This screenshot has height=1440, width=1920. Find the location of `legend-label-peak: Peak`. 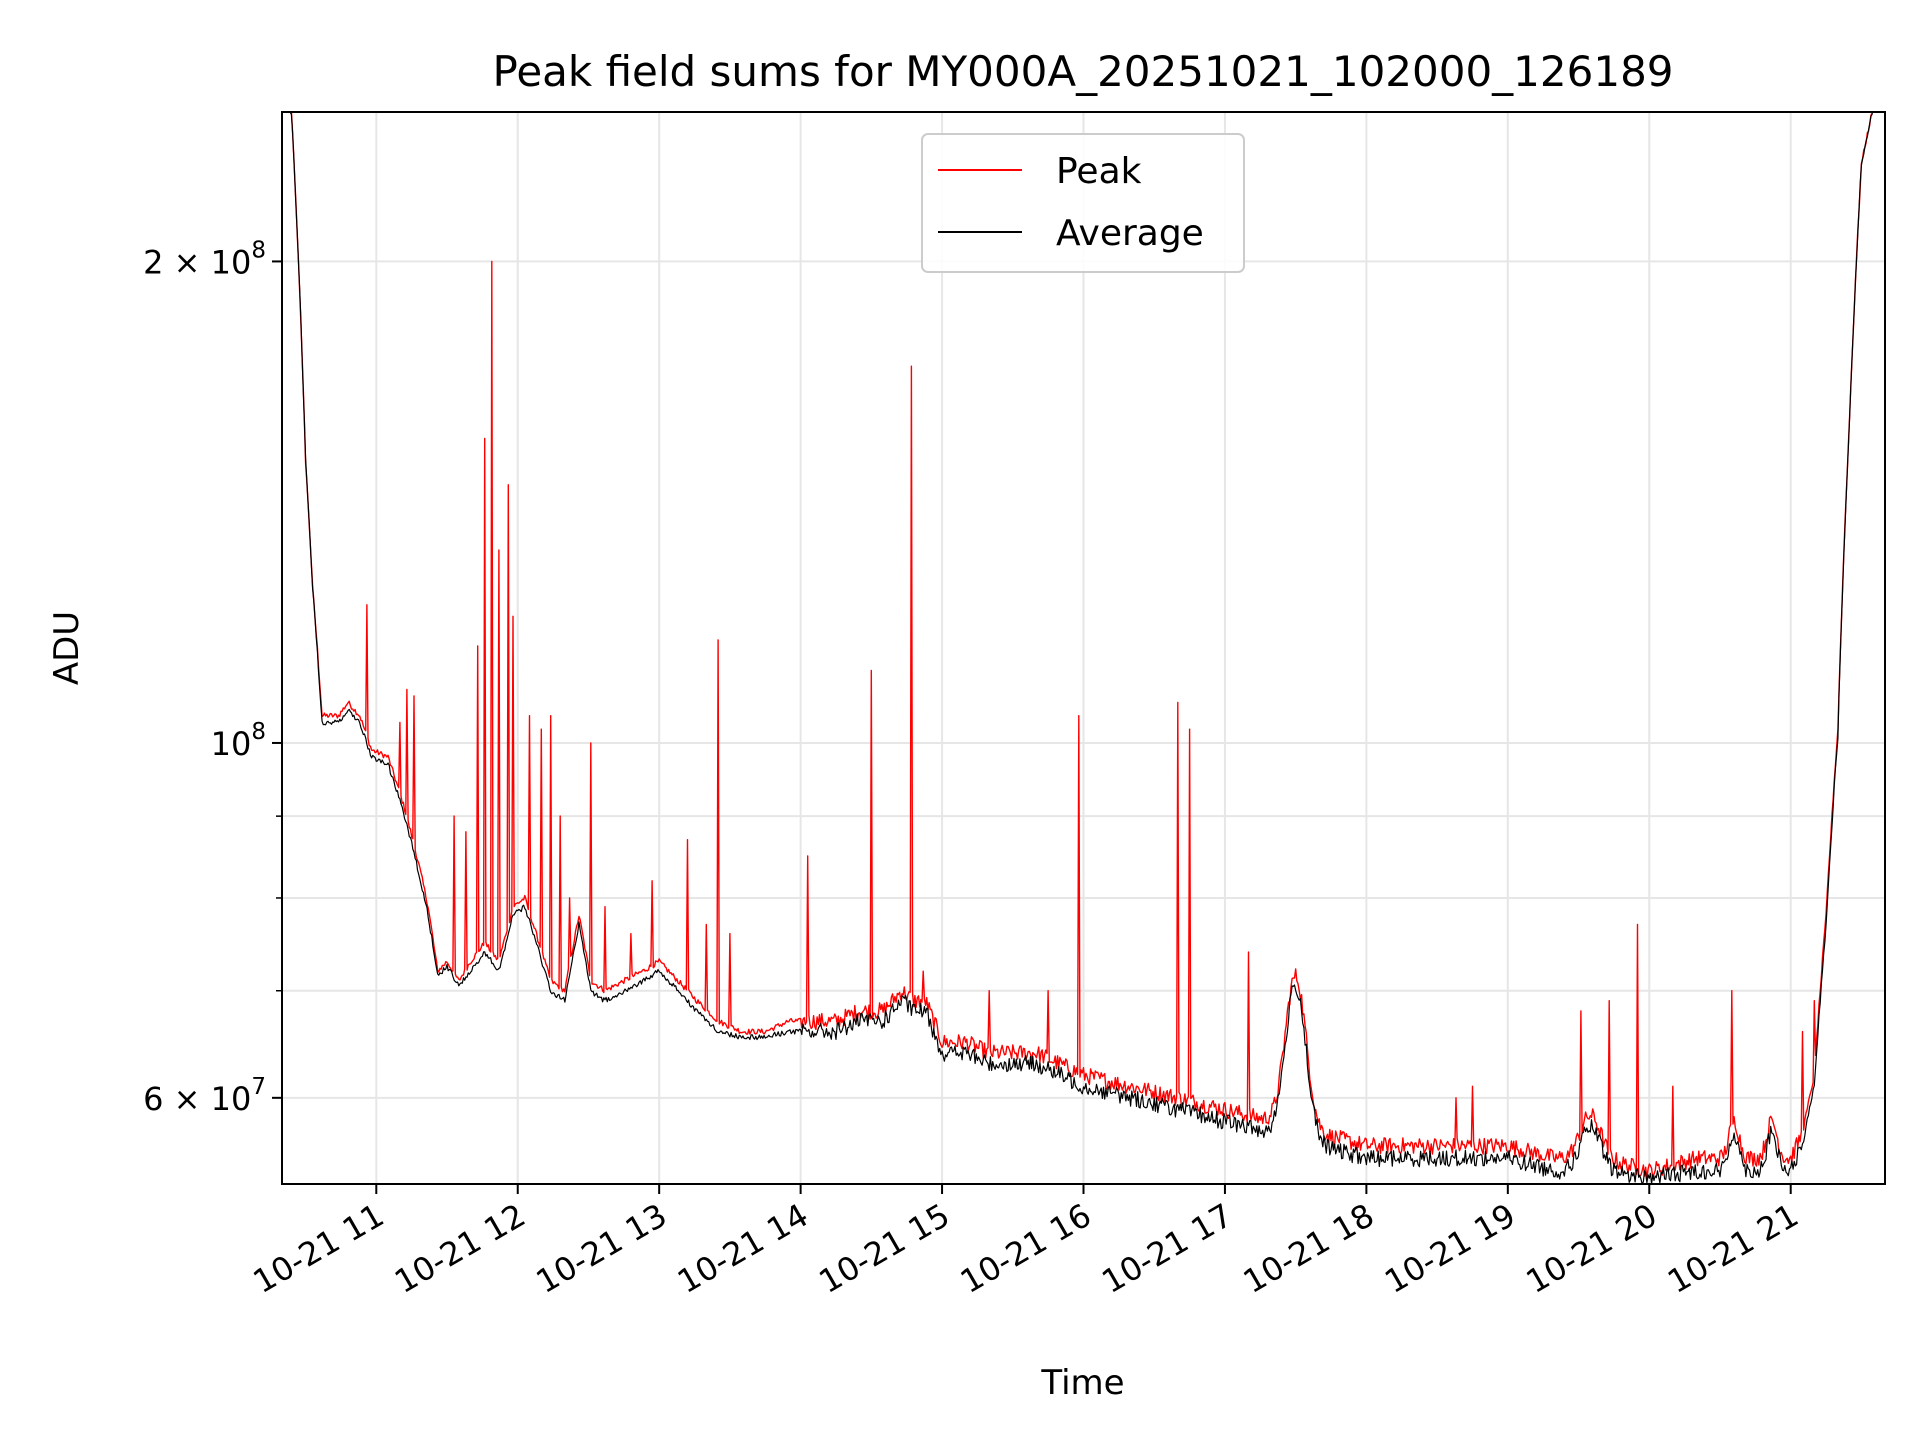

legend-label-peak: Peak is located at coordinates (1099, 171).